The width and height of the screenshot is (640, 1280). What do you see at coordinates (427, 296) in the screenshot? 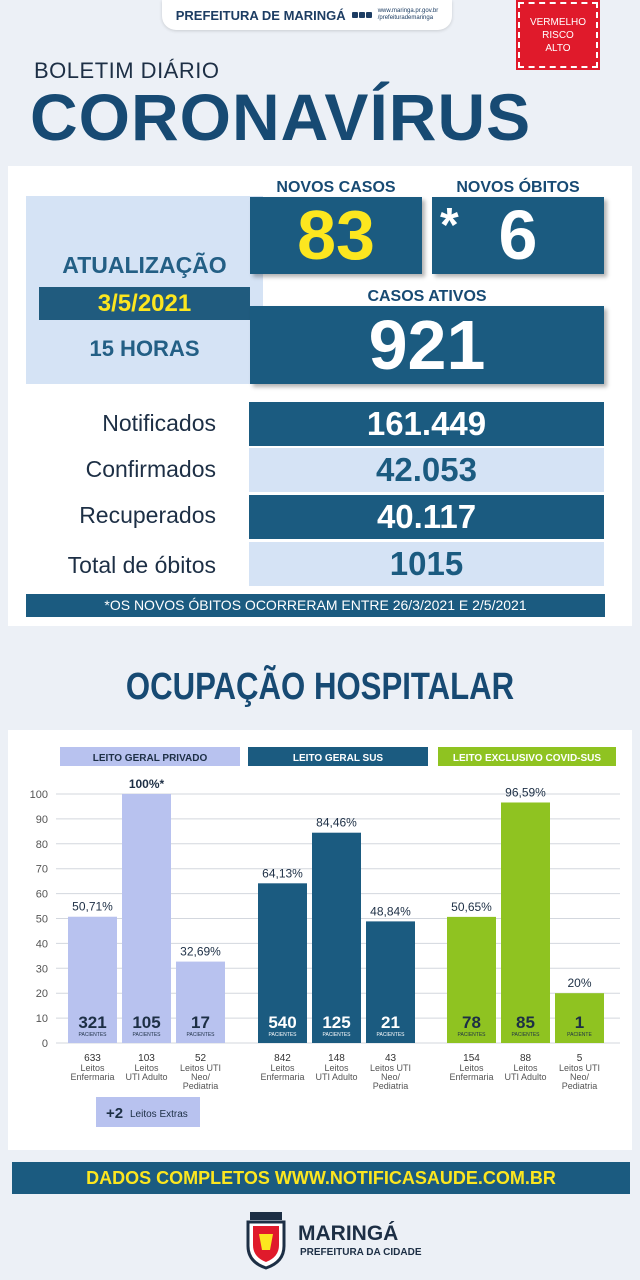
I see `active-cases-label: CASOS ATIVOS` at bounding box center [427, 296].